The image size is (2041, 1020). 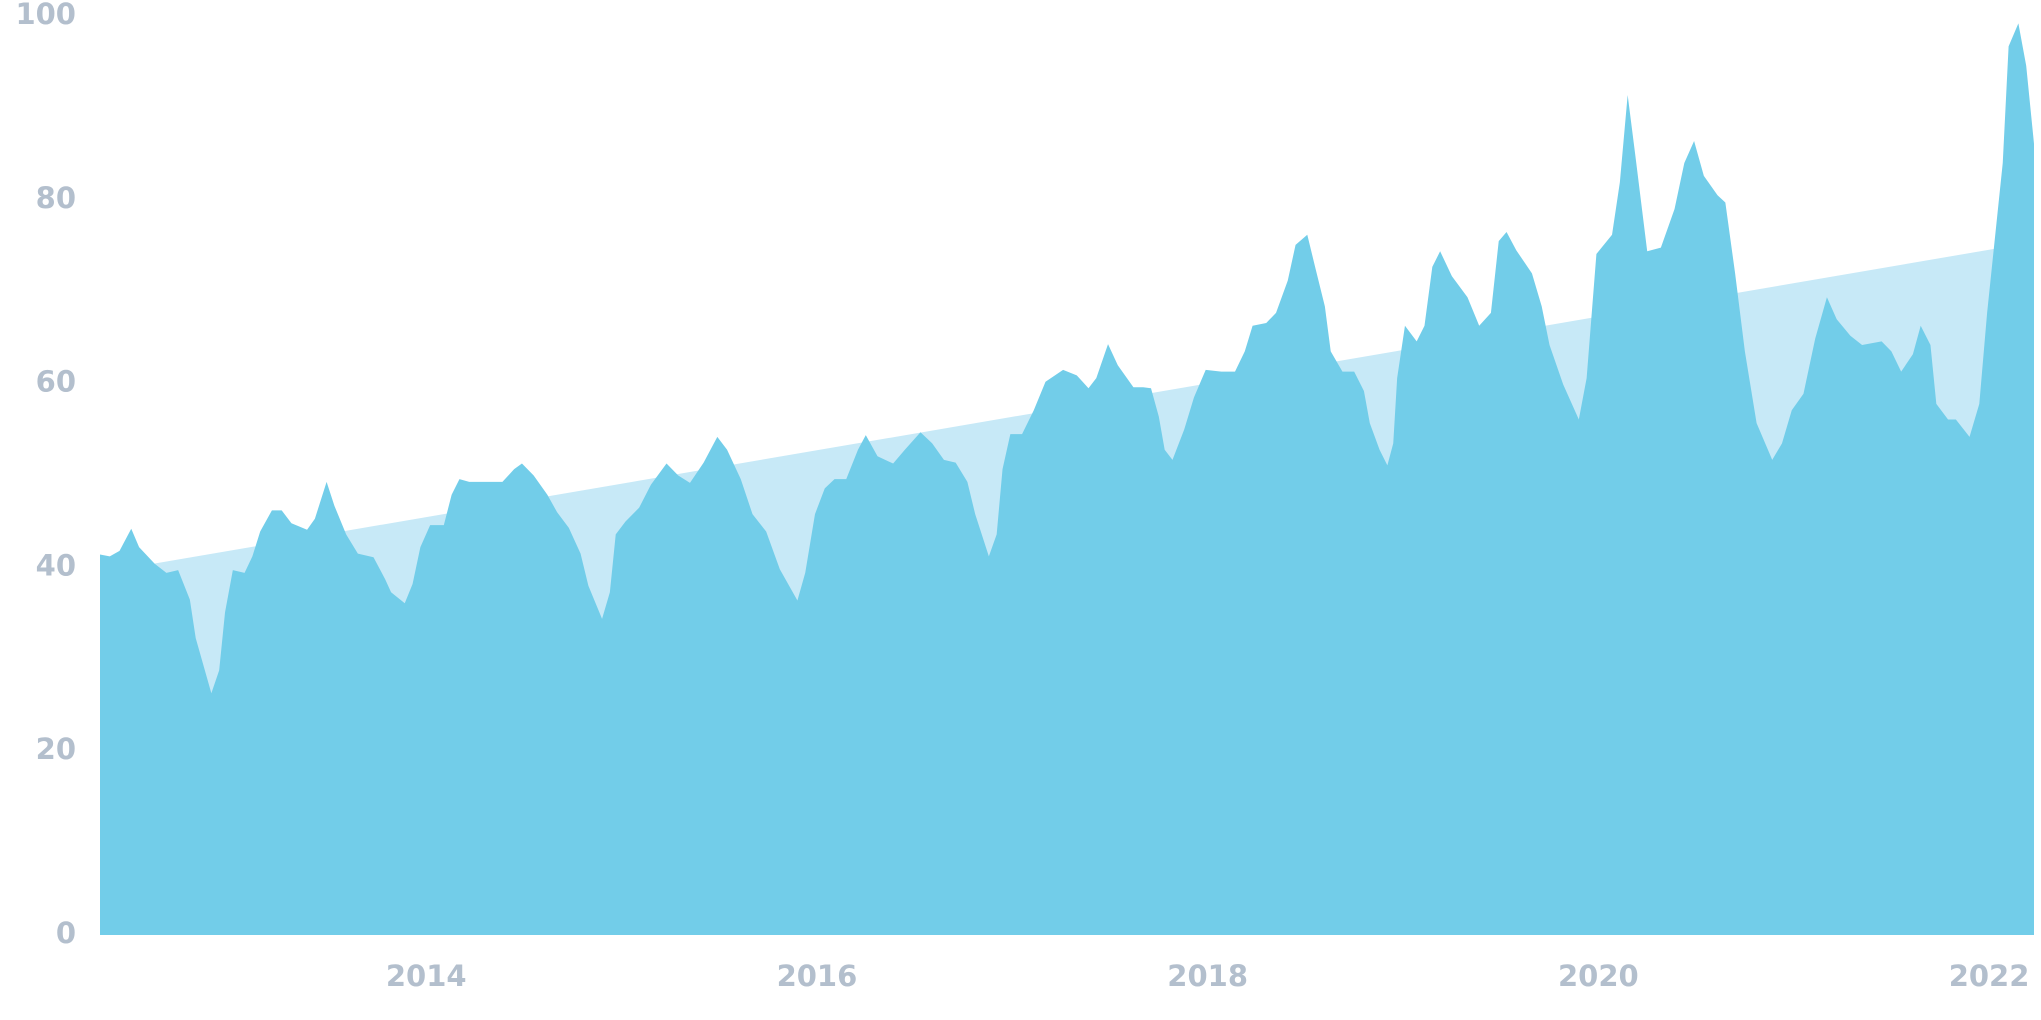 What do you see at coordinates (56, 198) in the screenshot?
I see `y-tick-label: 80` at bounding box center [56, 198].